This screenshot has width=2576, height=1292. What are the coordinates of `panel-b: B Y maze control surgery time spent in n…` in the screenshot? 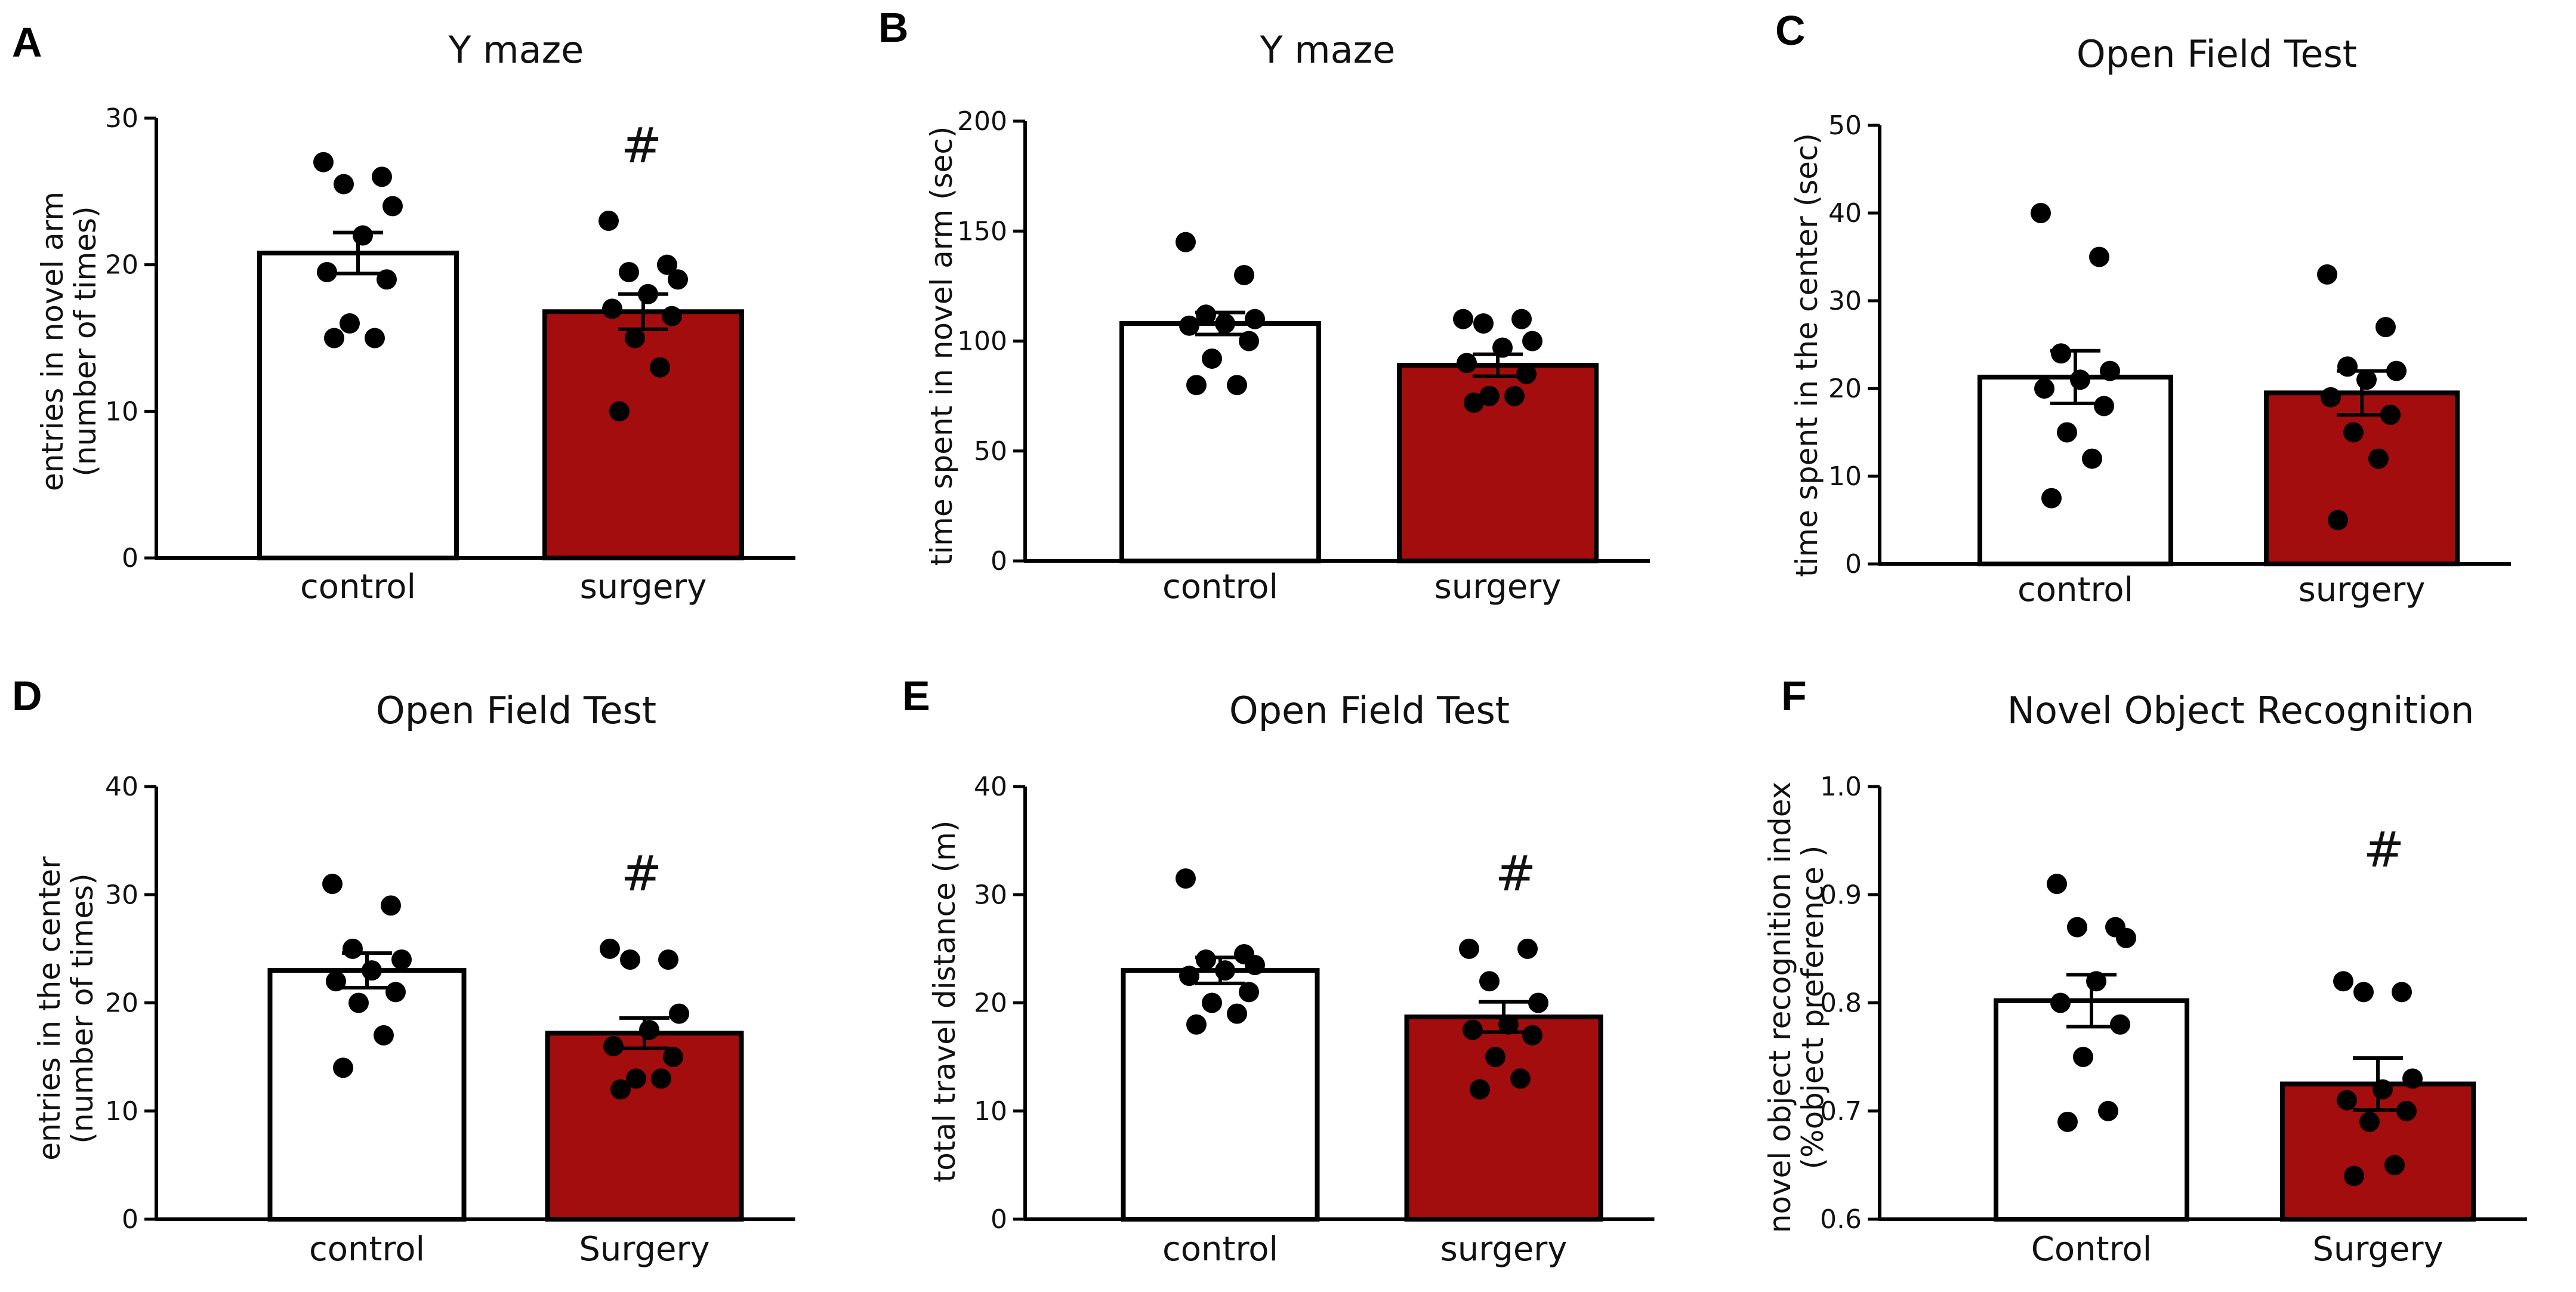 It's located at (1264, 305).